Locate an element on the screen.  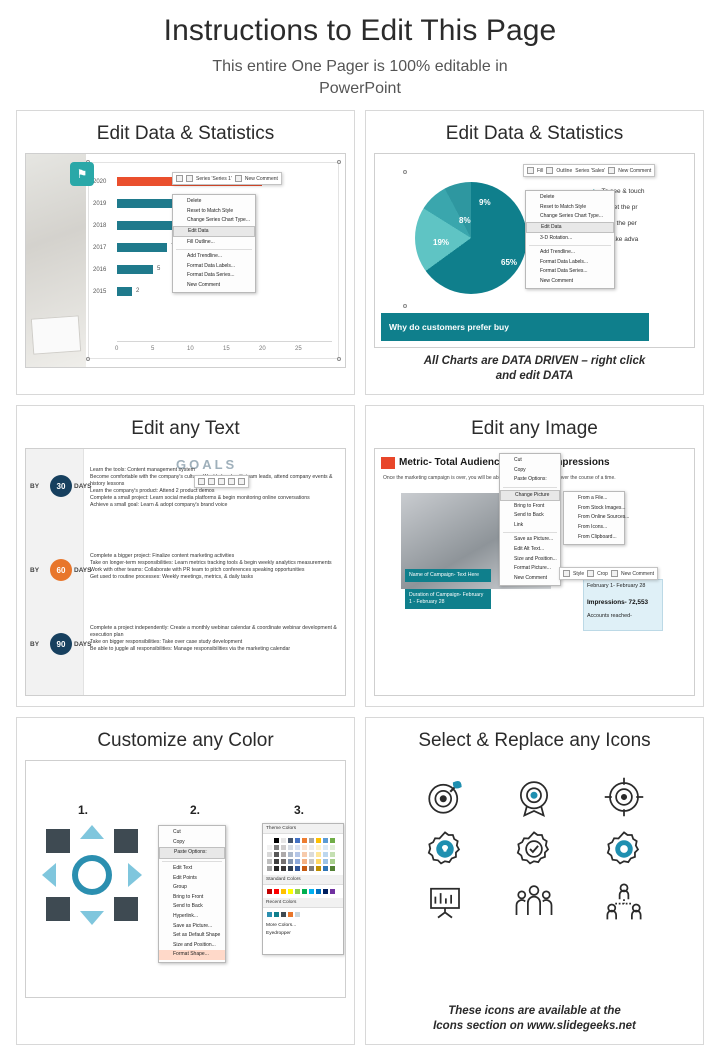
menu-item-edit-data: Edit Data is located at coordinates (214, 231).